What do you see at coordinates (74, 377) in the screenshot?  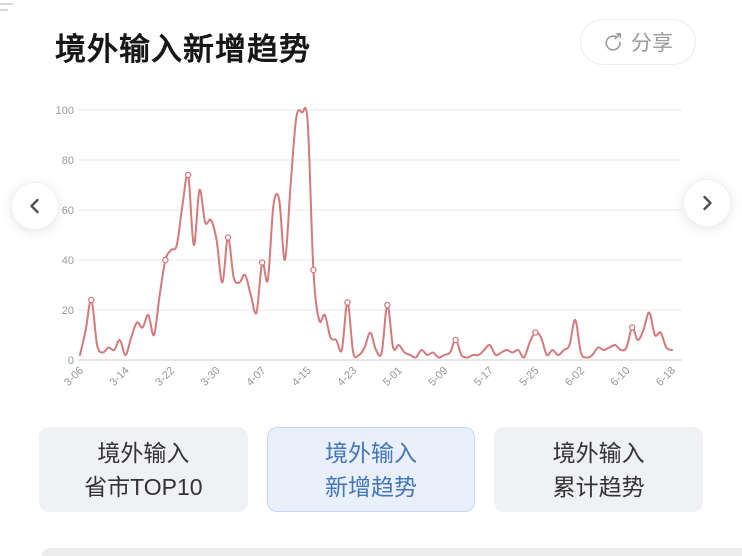 I see `svg-text: 3-06` at bounding box center [74, 377].